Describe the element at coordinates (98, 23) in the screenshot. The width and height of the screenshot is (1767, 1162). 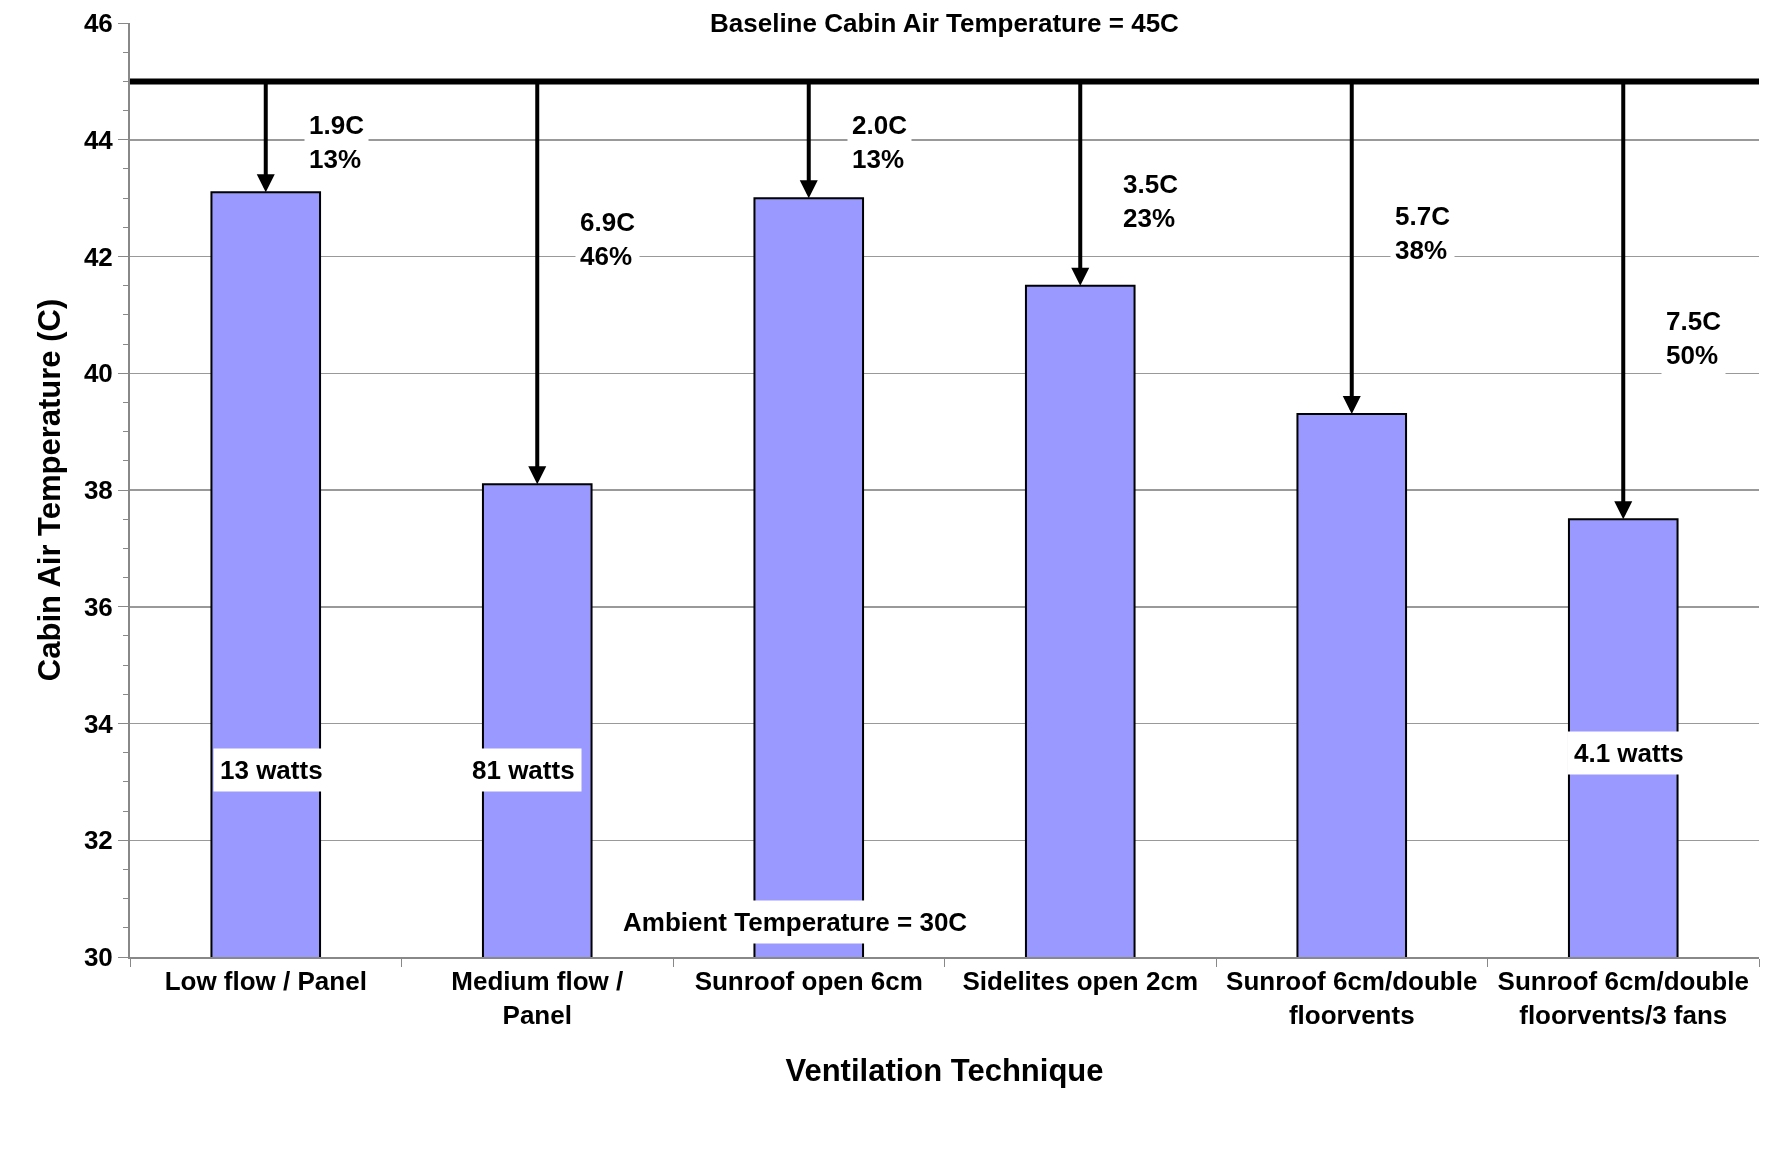
I see `y-tick-label: 46` at that location.